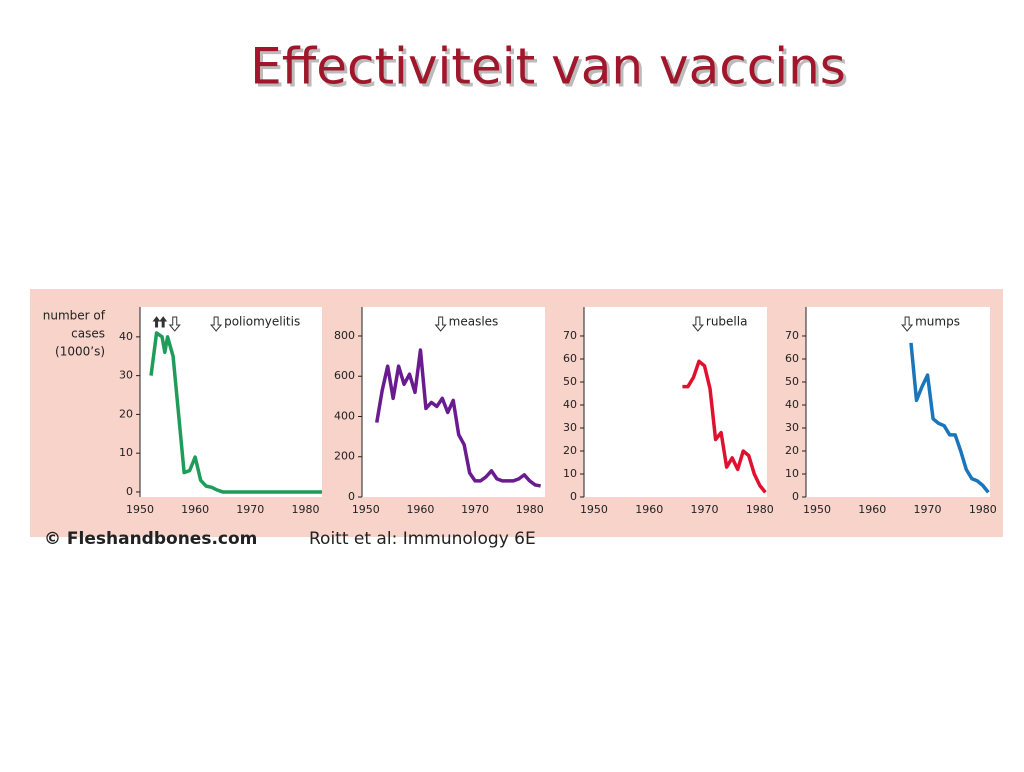 The width and height of the screenshot is (1024, 772). I want to click on title-shadow: Effectiviteit van vaccins, so click(551, 70).